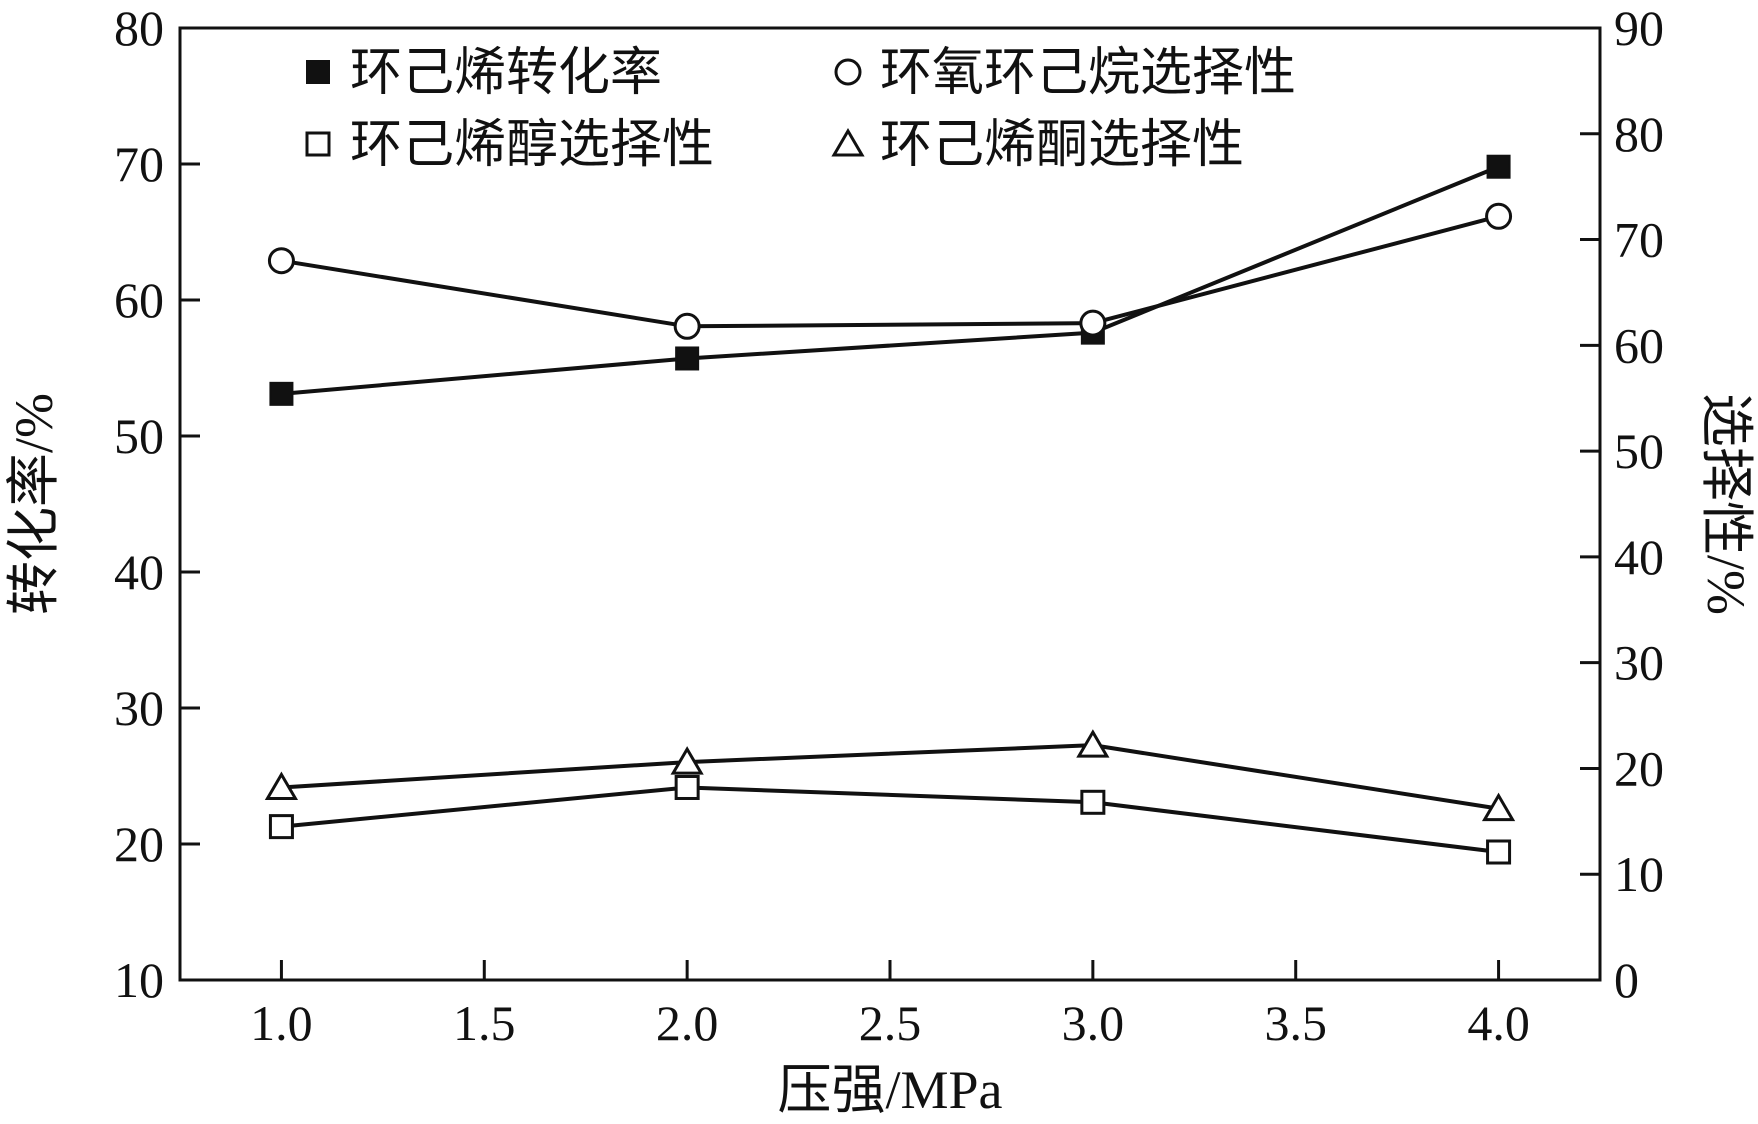 The image size is (1758, 1124). I want to click on x-tick-label: 4.0, so click(1498, 1023).